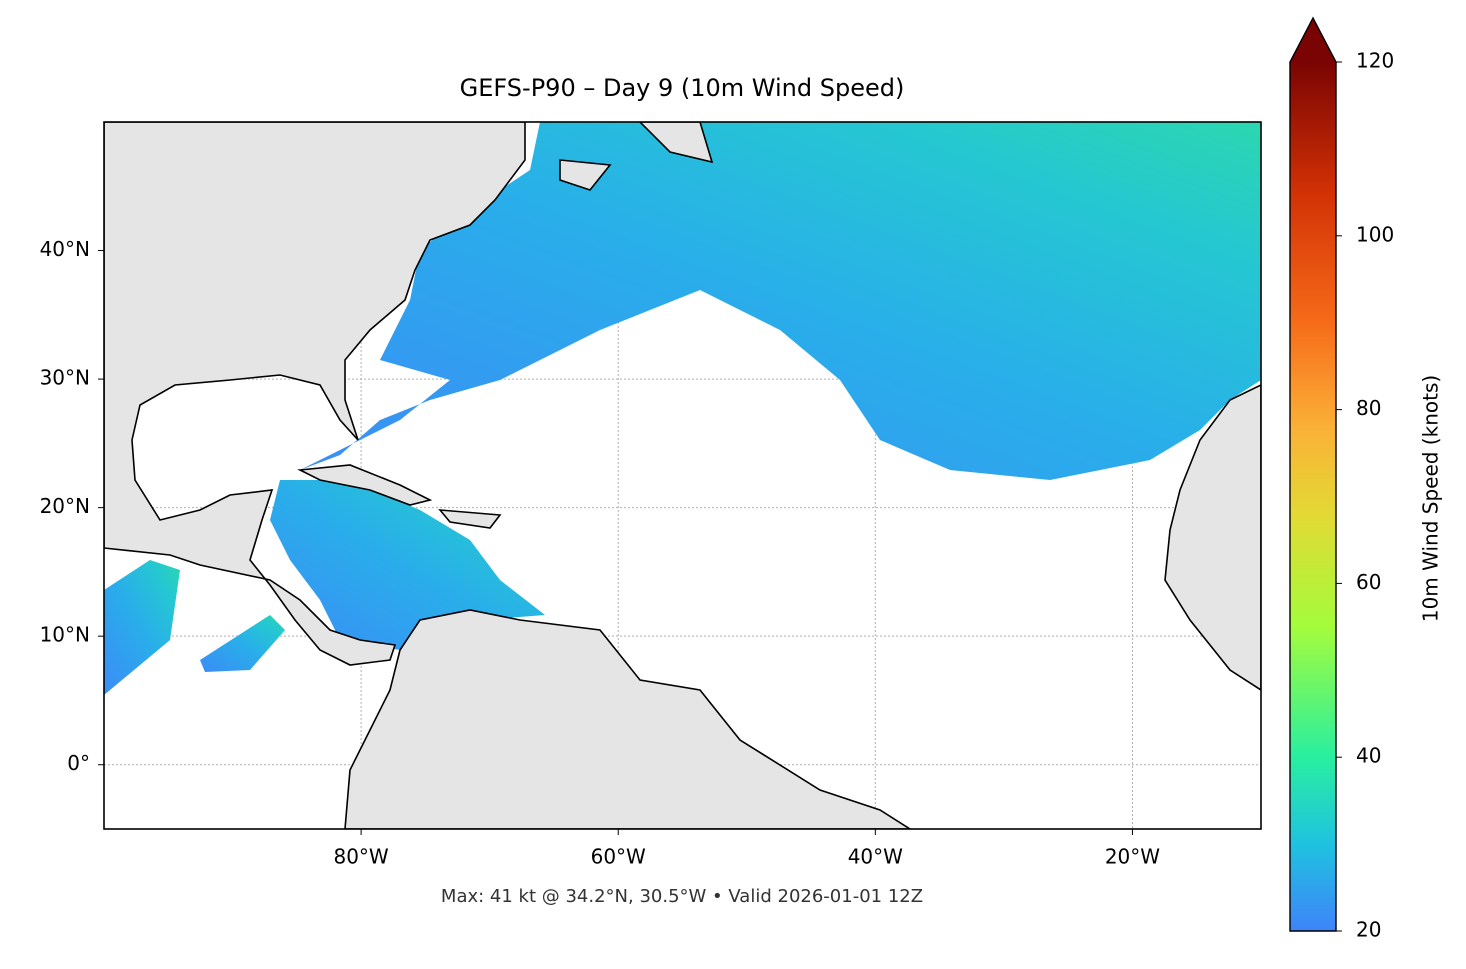 The height and width of the screenshot is (969, 1466). Describe the element at coordinates (470, 519) in the screenshot. I see `hispaniola` at that location.